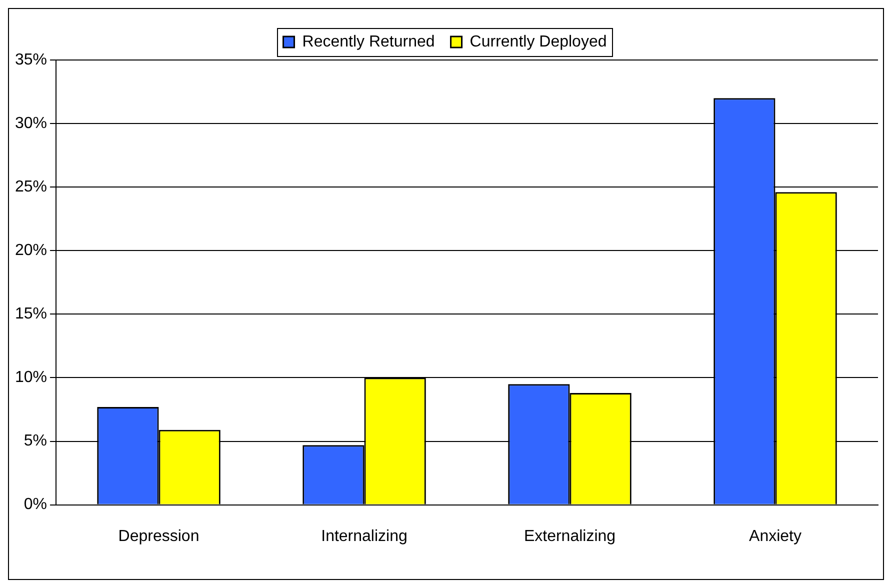 The height and width of the screenshot is (588, 892). What do you see at coordinates (570, 536) in the screenshot?
I see `x-tick-label: Externalizing` at bounding box center [570, 536].